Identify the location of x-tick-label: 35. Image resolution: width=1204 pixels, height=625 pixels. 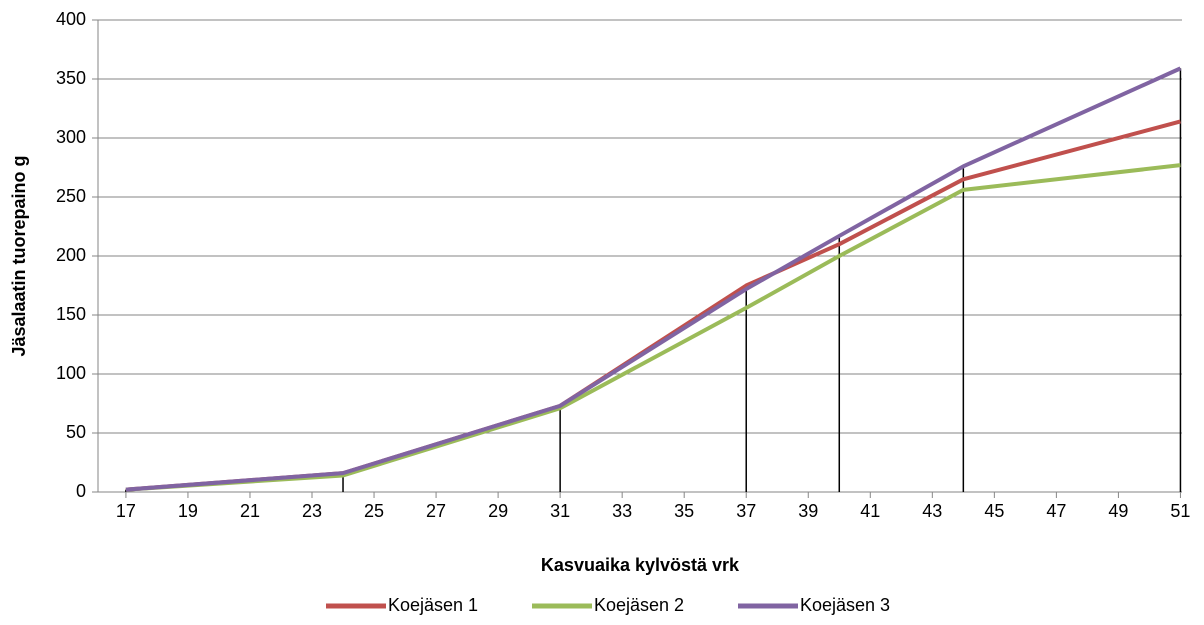
(684, 511).